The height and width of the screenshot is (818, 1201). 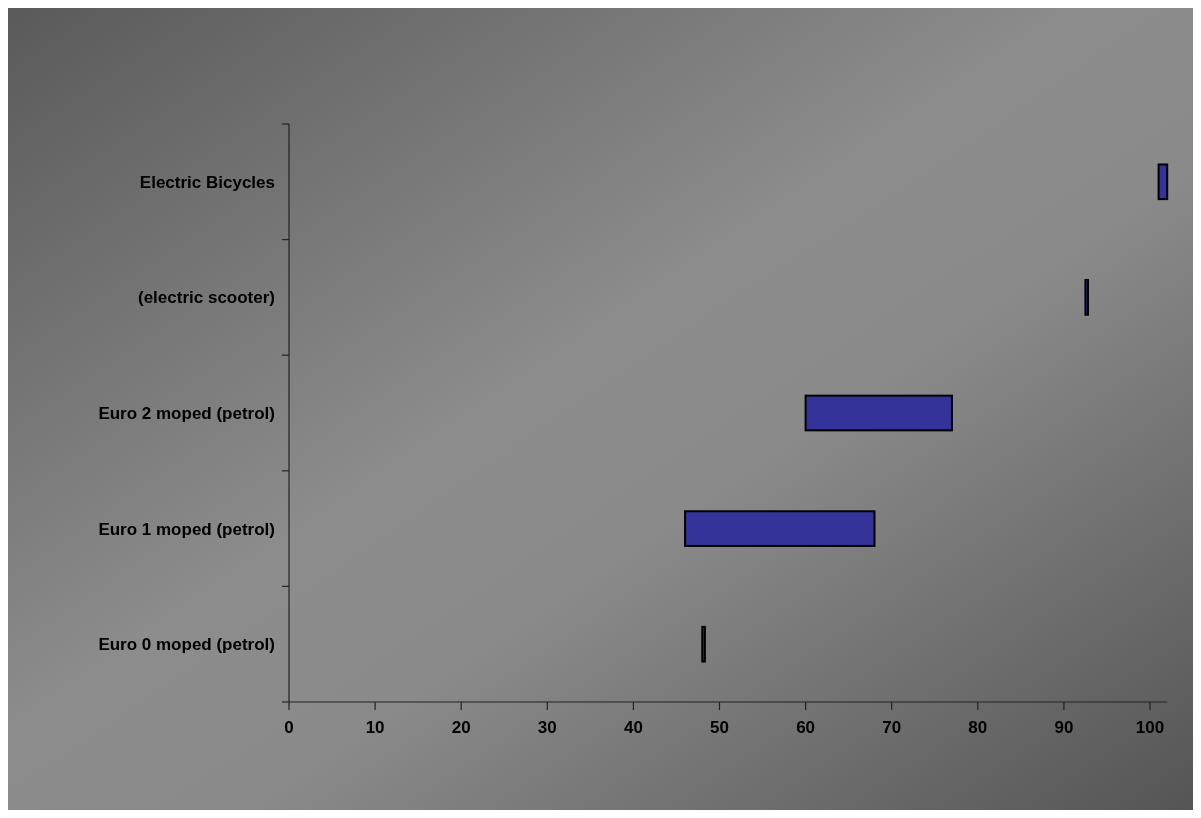 What do you see at coordinates (633, 727) in the screenshot?
I see `x-tick-label: 40` at bounding box center [633, 727].